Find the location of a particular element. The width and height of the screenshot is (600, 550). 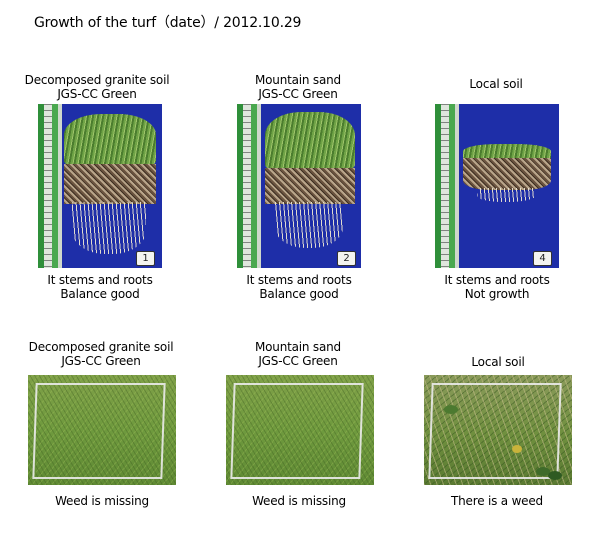

sample-1-result-line1: It stems and roots is located at coordinates (100, 280).